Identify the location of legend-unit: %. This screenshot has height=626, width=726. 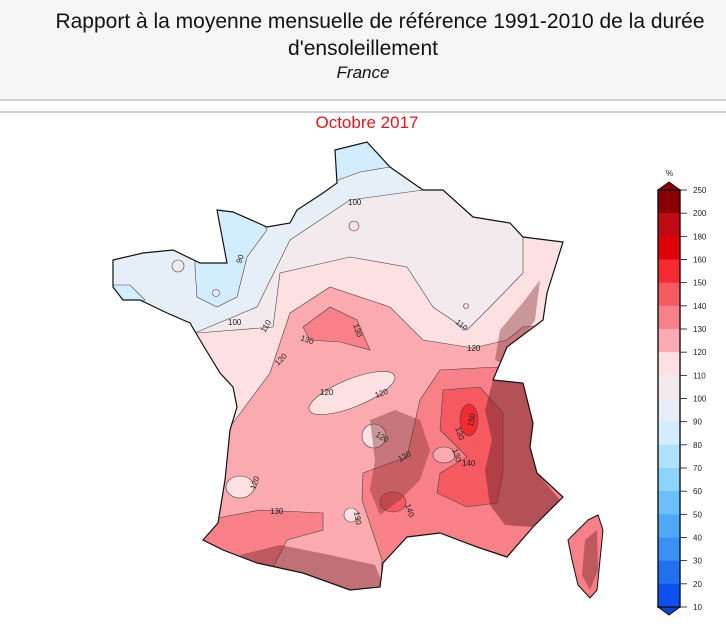
(669, 173).